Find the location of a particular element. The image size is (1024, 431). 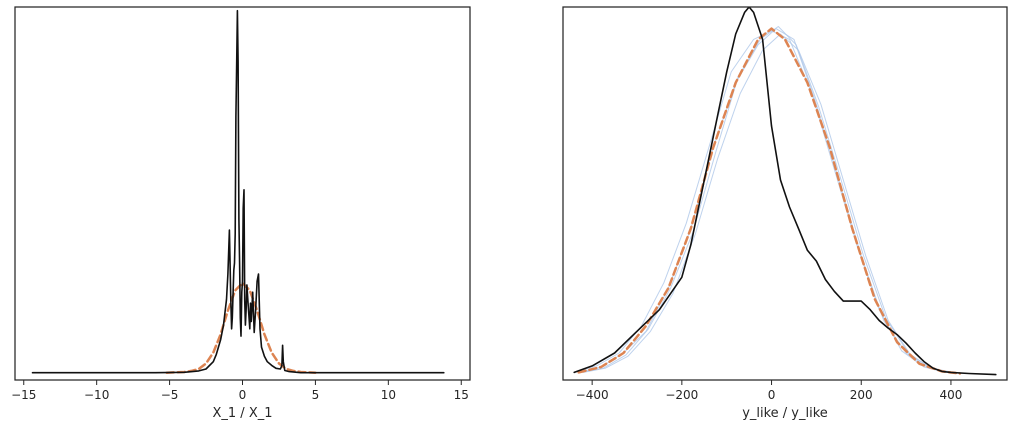

x-axis-label: X_1 / X_1 is located at coordinates (243, 413).